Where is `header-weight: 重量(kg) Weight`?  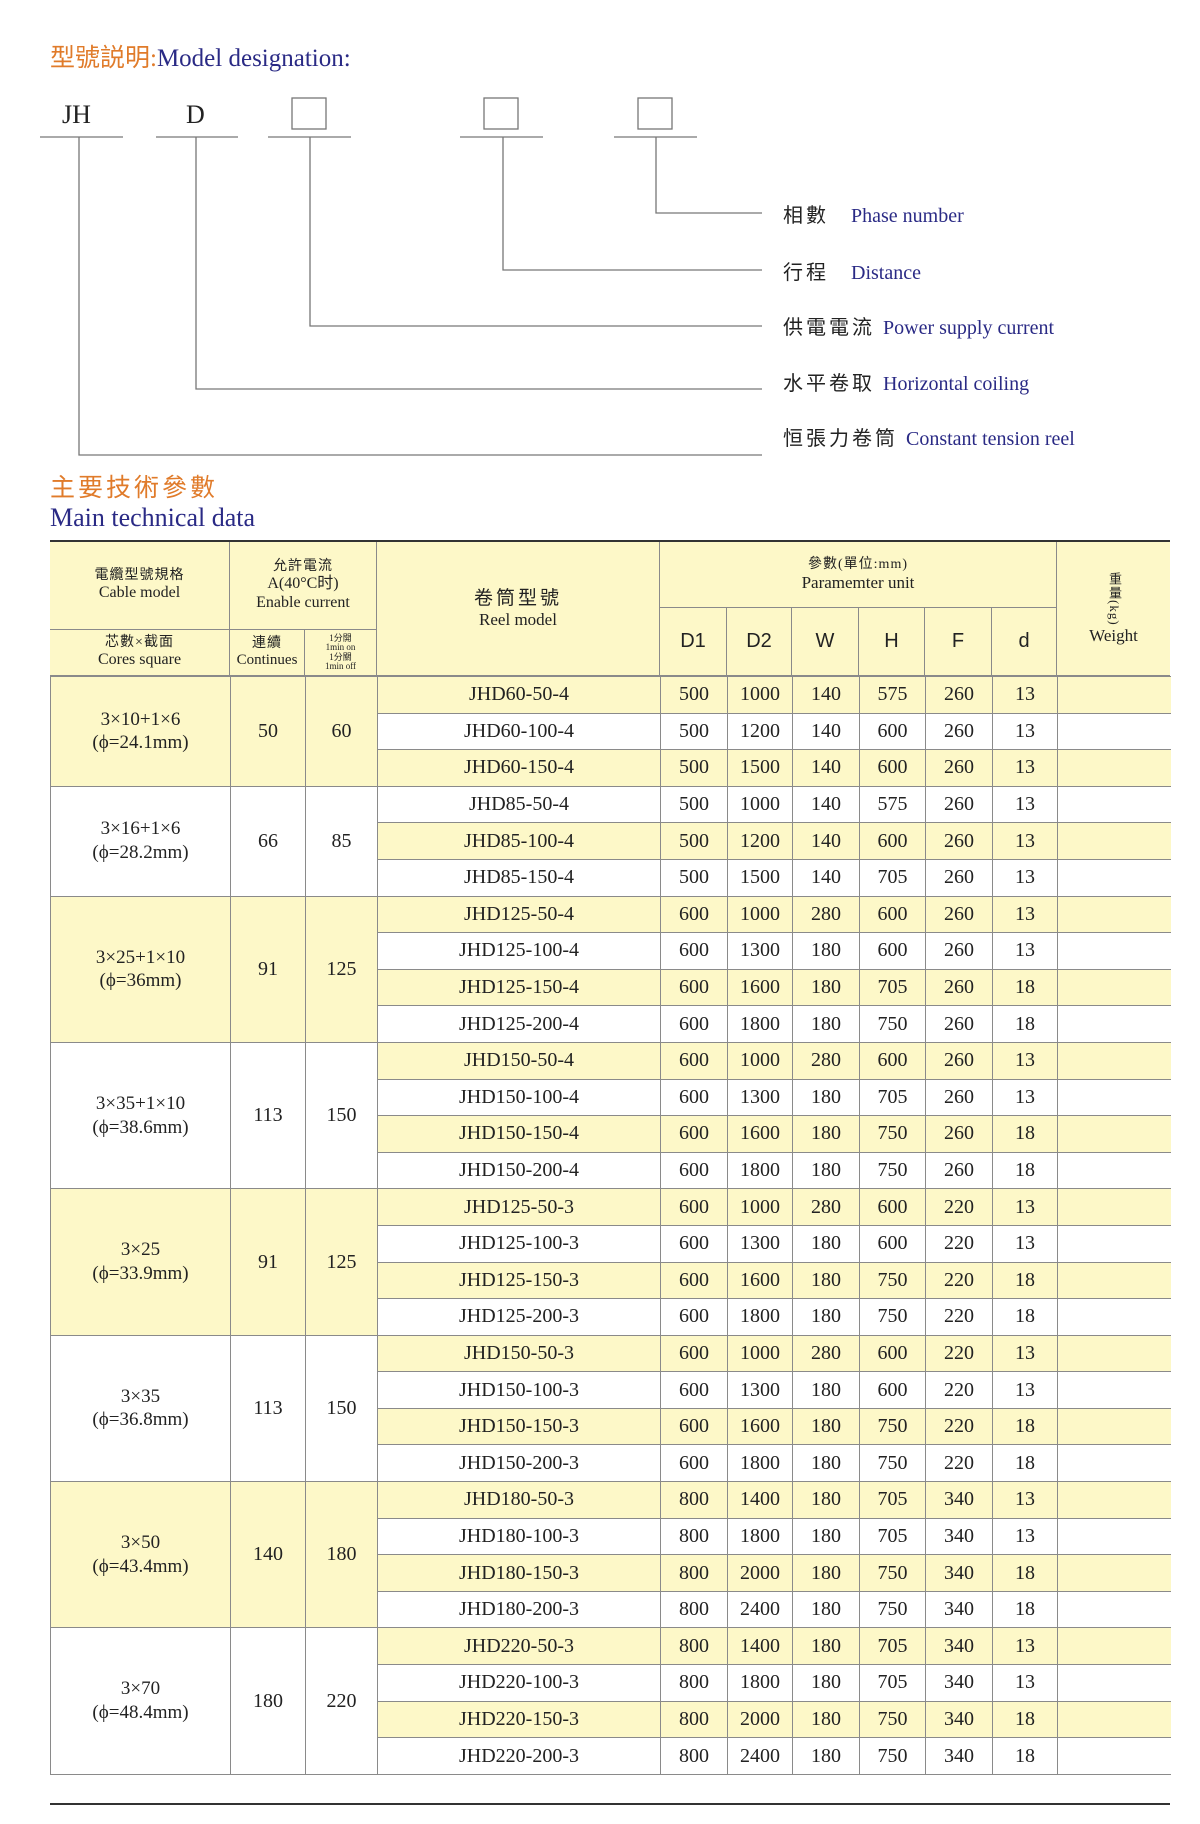
header-weight: 重量(kg) Weight is located at coordinates (1113, 609).